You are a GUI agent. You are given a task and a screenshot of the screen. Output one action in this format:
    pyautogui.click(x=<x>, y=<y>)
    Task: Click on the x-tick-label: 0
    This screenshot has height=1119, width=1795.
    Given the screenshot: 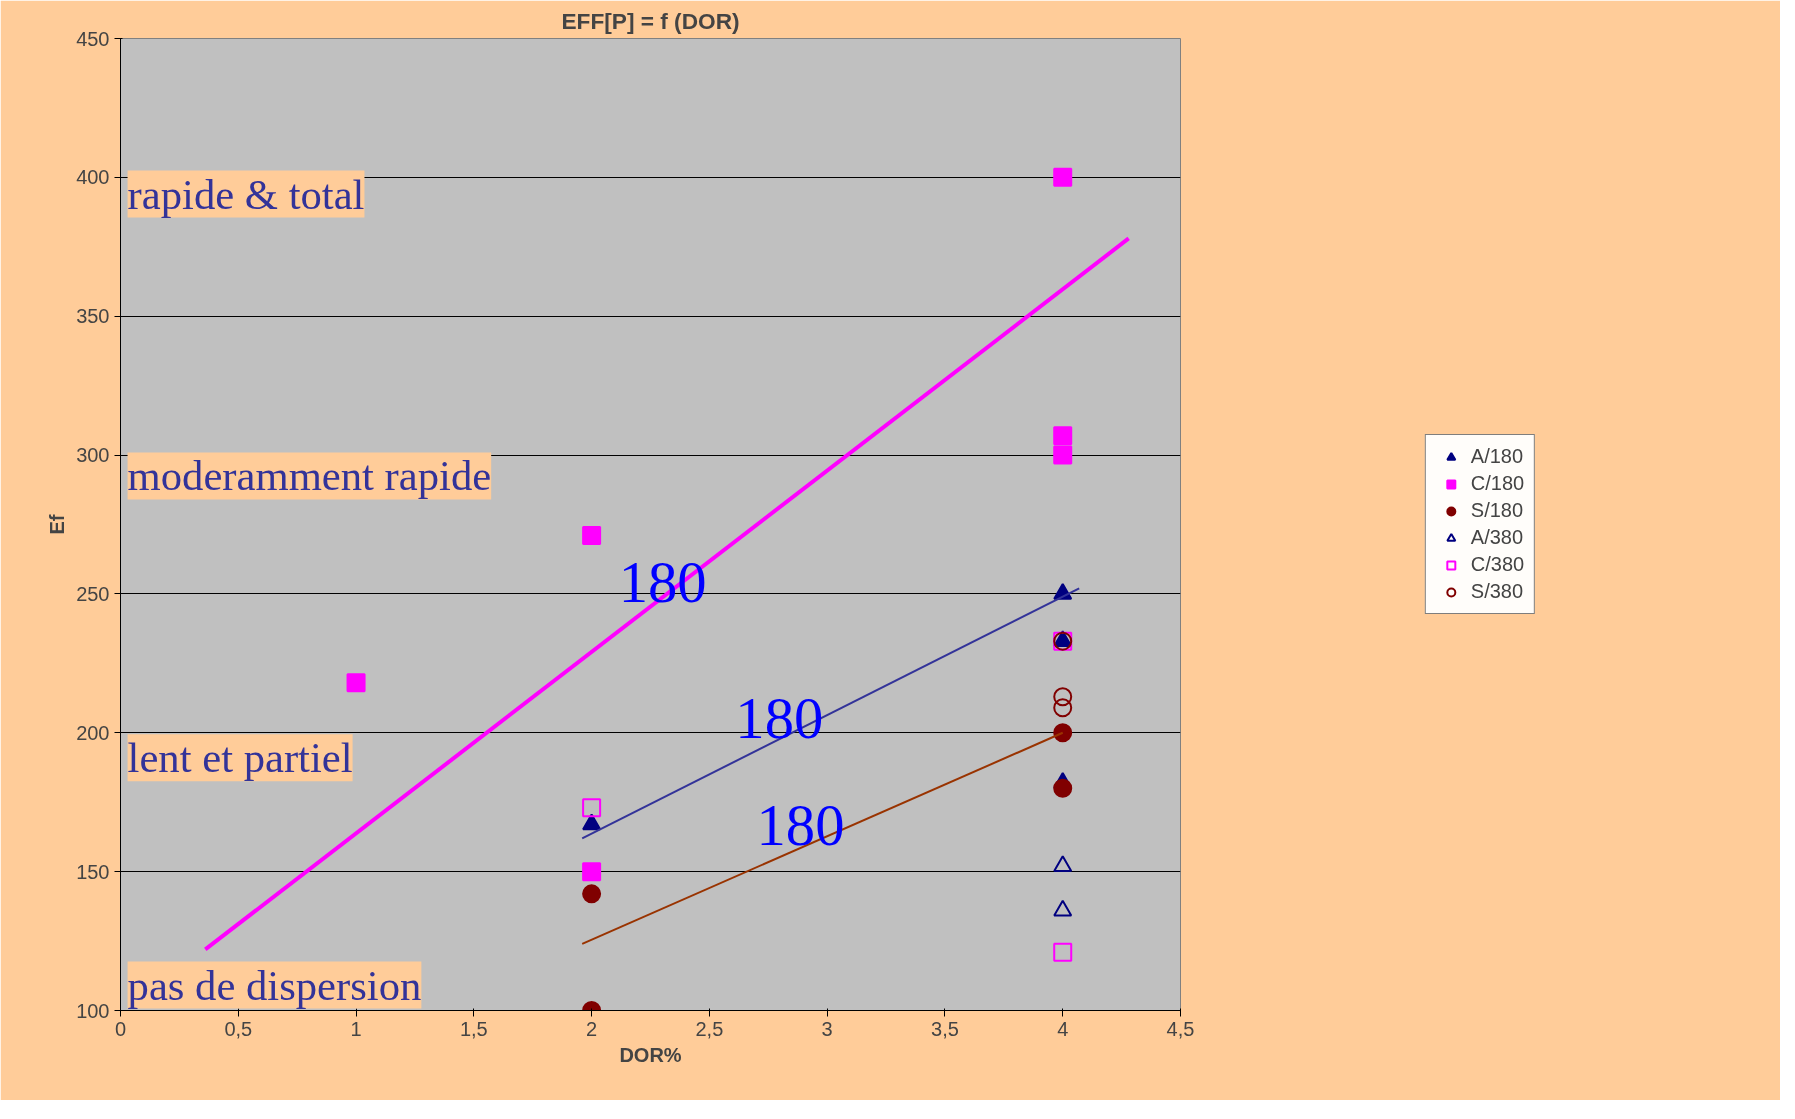 What is the action you would take?
    pyautogui.click(x=120, y=1028)
    